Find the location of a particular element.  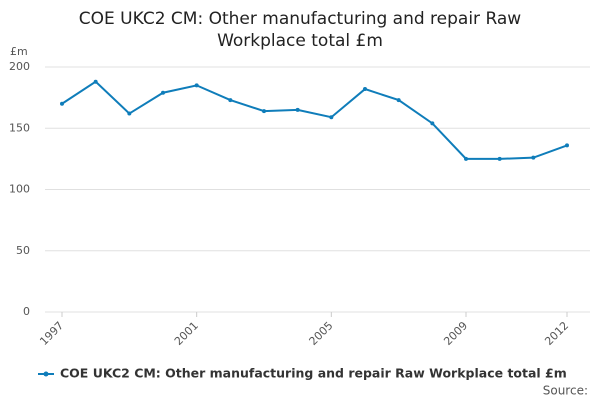

legend-marker is located at coordinates (46, 374).